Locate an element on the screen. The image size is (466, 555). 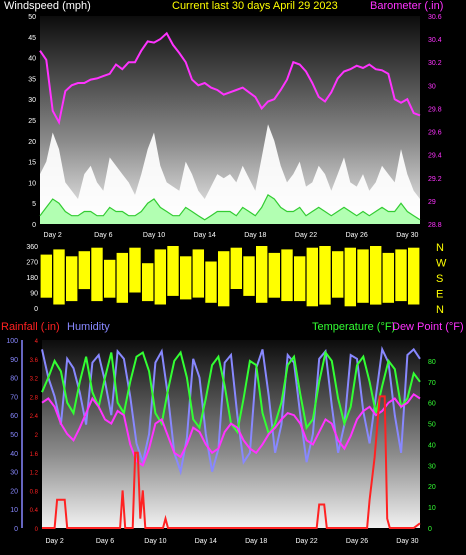
direction-plot-area is located at coordinates (230, 277).